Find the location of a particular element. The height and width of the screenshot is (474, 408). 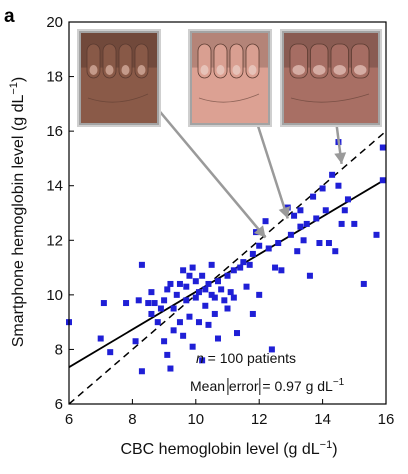

palm-crease is located at coordinates (330, 98).